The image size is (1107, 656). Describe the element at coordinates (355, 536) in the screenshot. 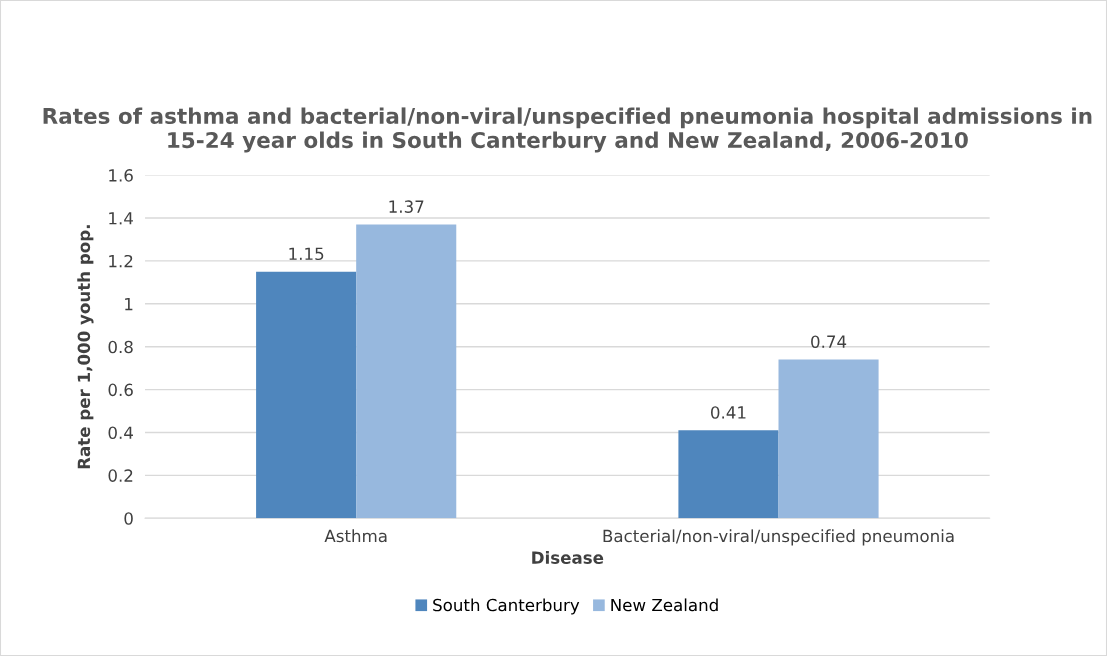

I see `x-tick-label: Asthma` at that location.